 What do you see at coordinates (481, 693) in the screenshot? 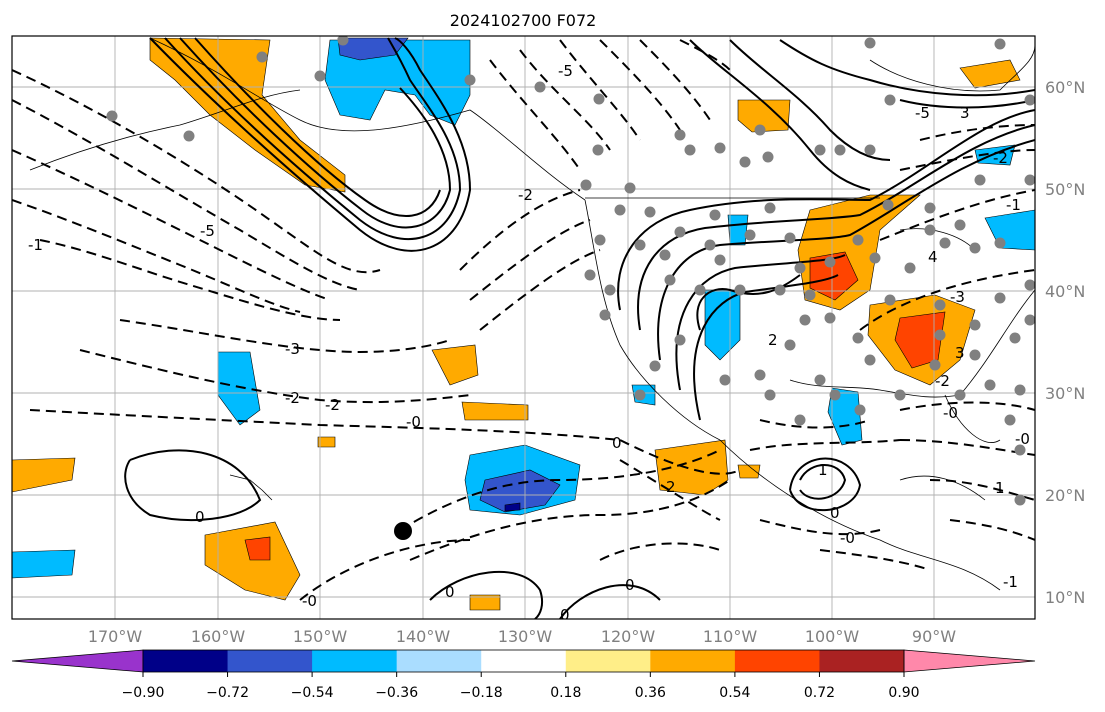
I see `colorbar-tick-label: −0.18` at bounding box center [481, 693].